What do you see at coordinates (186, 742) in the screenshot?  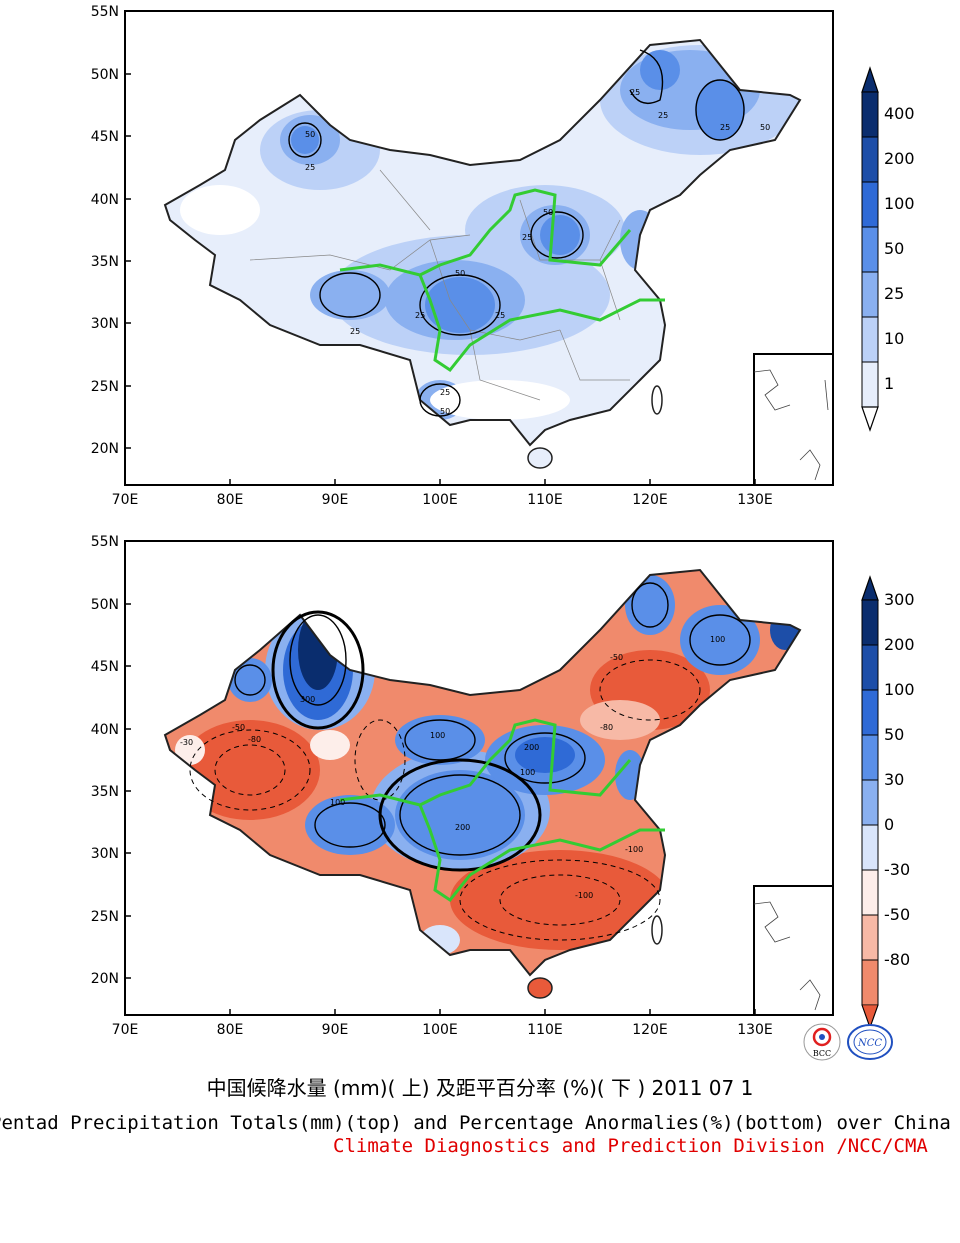 I see `contour-label: -30` at bounding box center [186, 742].